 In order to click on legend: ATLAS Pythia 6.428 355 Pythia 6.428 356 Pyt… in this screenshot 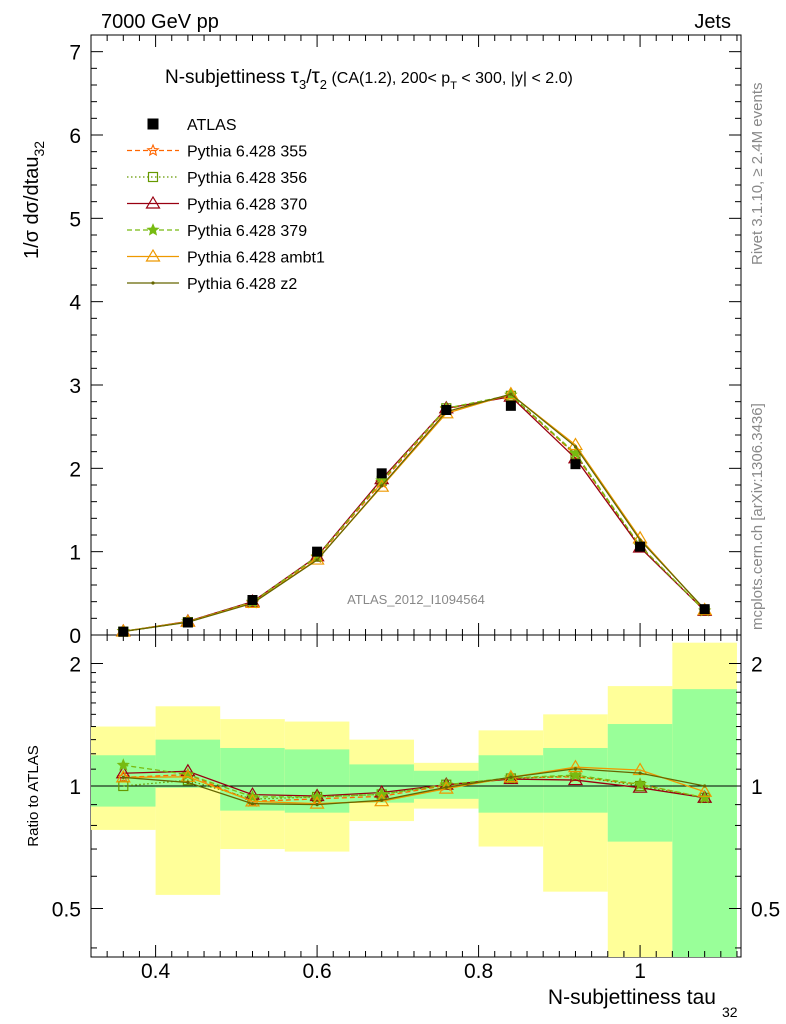, I will do `click(226, 205)`.